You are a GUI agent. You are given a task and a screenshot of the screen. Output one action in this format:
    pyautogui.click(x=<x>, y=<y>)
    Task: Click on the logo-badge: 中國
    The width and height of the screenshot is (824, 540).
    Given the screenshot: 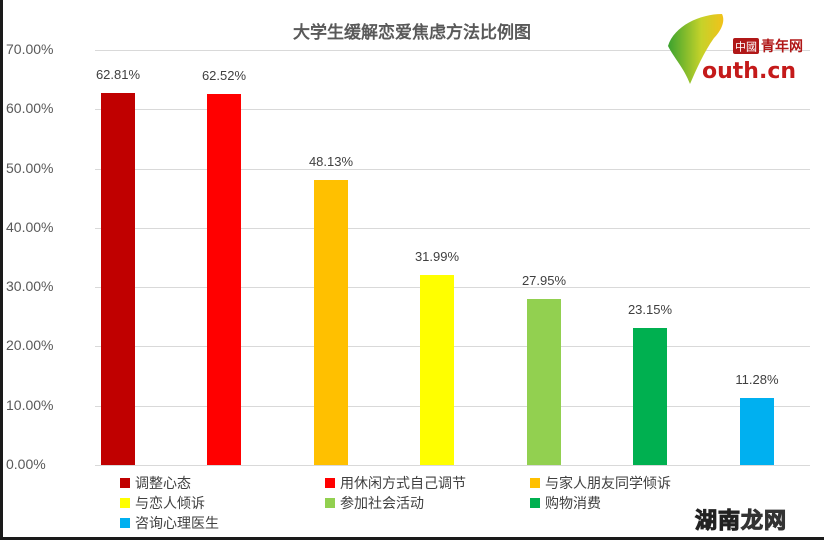 What is the action you would take?
    pyautogui.click(x=746, y=47)
    